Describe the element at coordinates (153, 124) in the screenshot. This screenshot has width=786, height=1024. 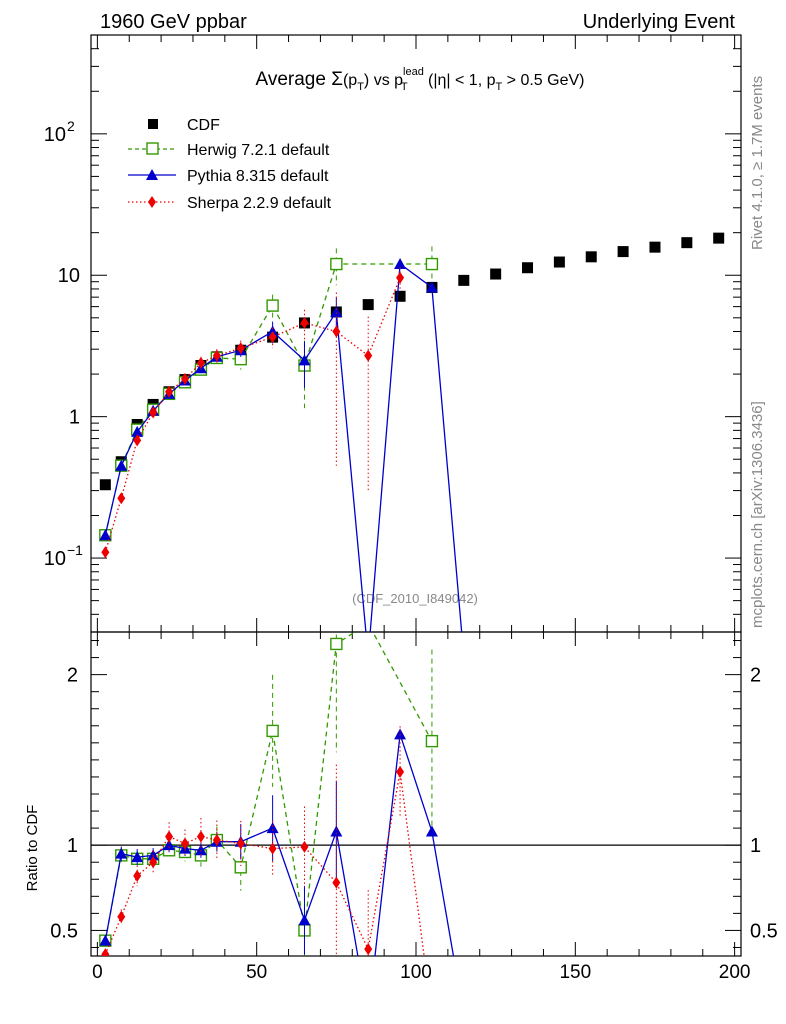
I see `legend-marker-cdf` at that location.